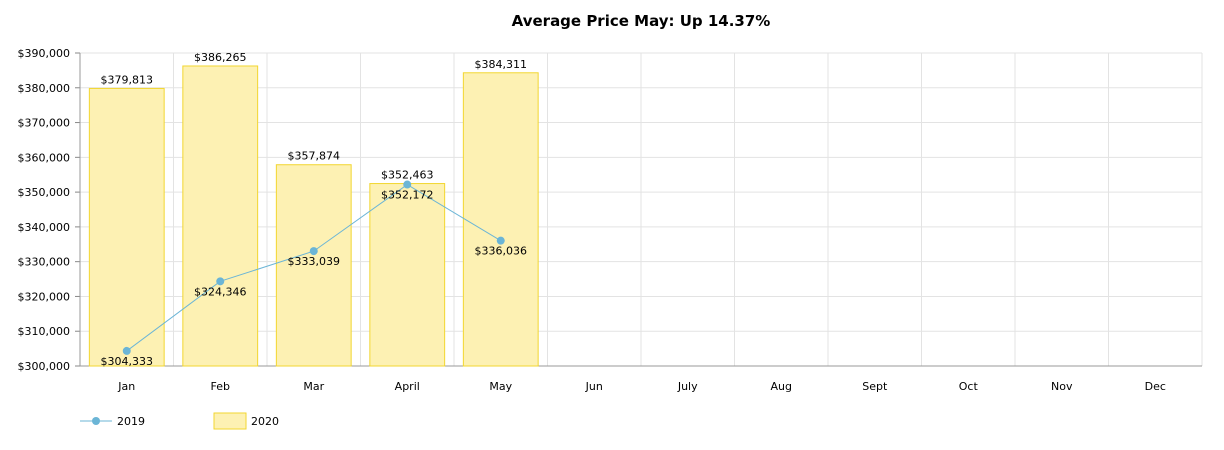  Describe the element at coordinates (230, 421) in the screenshot. I see `legend-bar-marker` at that location.